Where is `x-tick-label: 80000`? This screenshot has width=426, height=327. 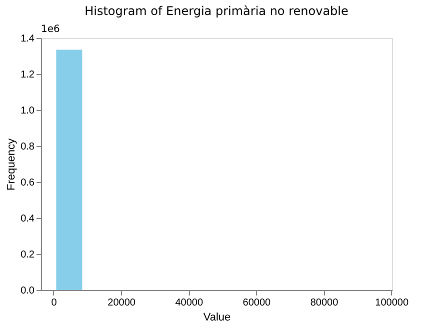
x-tick-label: 80000 is located at coordinates (324, 303).